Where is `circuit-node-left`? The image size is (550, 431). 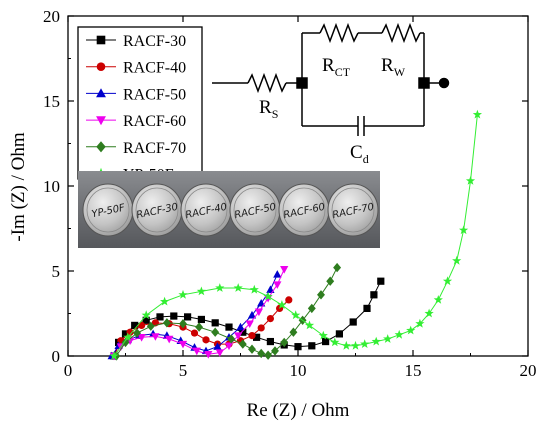
circuit-node-left is located at coordinates (302, 83).